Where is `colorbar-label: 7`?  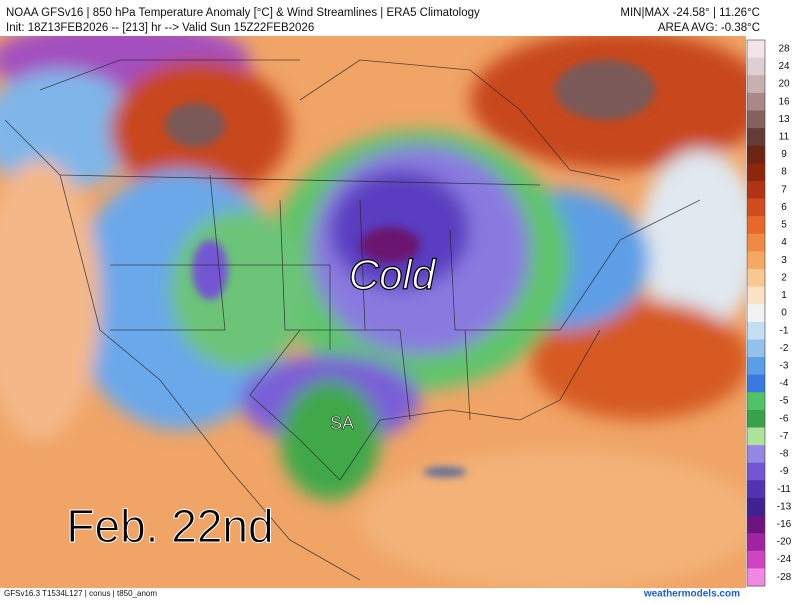
colorbar-label: 7 is located at coordinates (784, 189).